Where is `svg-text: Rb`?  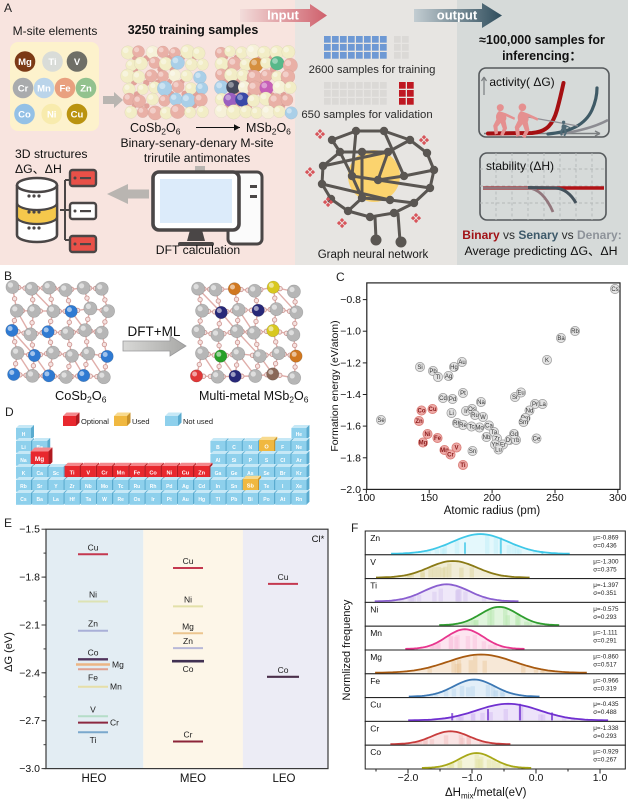
svg-text: Rb is located at coordinates (23, 487).